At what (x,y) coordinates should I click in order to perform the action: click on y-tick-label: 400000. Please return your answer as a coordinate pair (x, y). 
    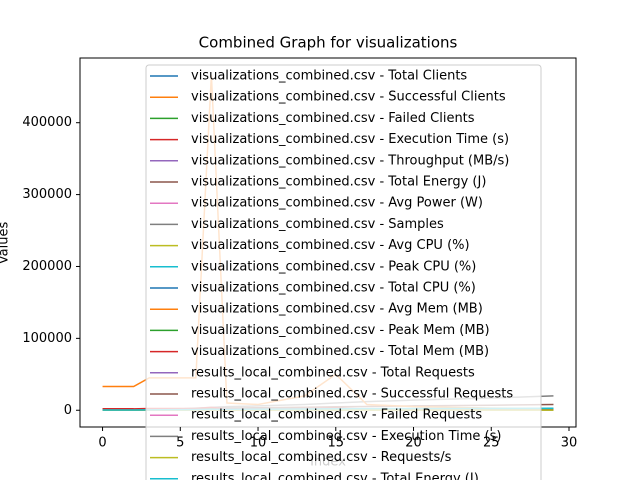
    Looking at the image, I should click on (47, 122).